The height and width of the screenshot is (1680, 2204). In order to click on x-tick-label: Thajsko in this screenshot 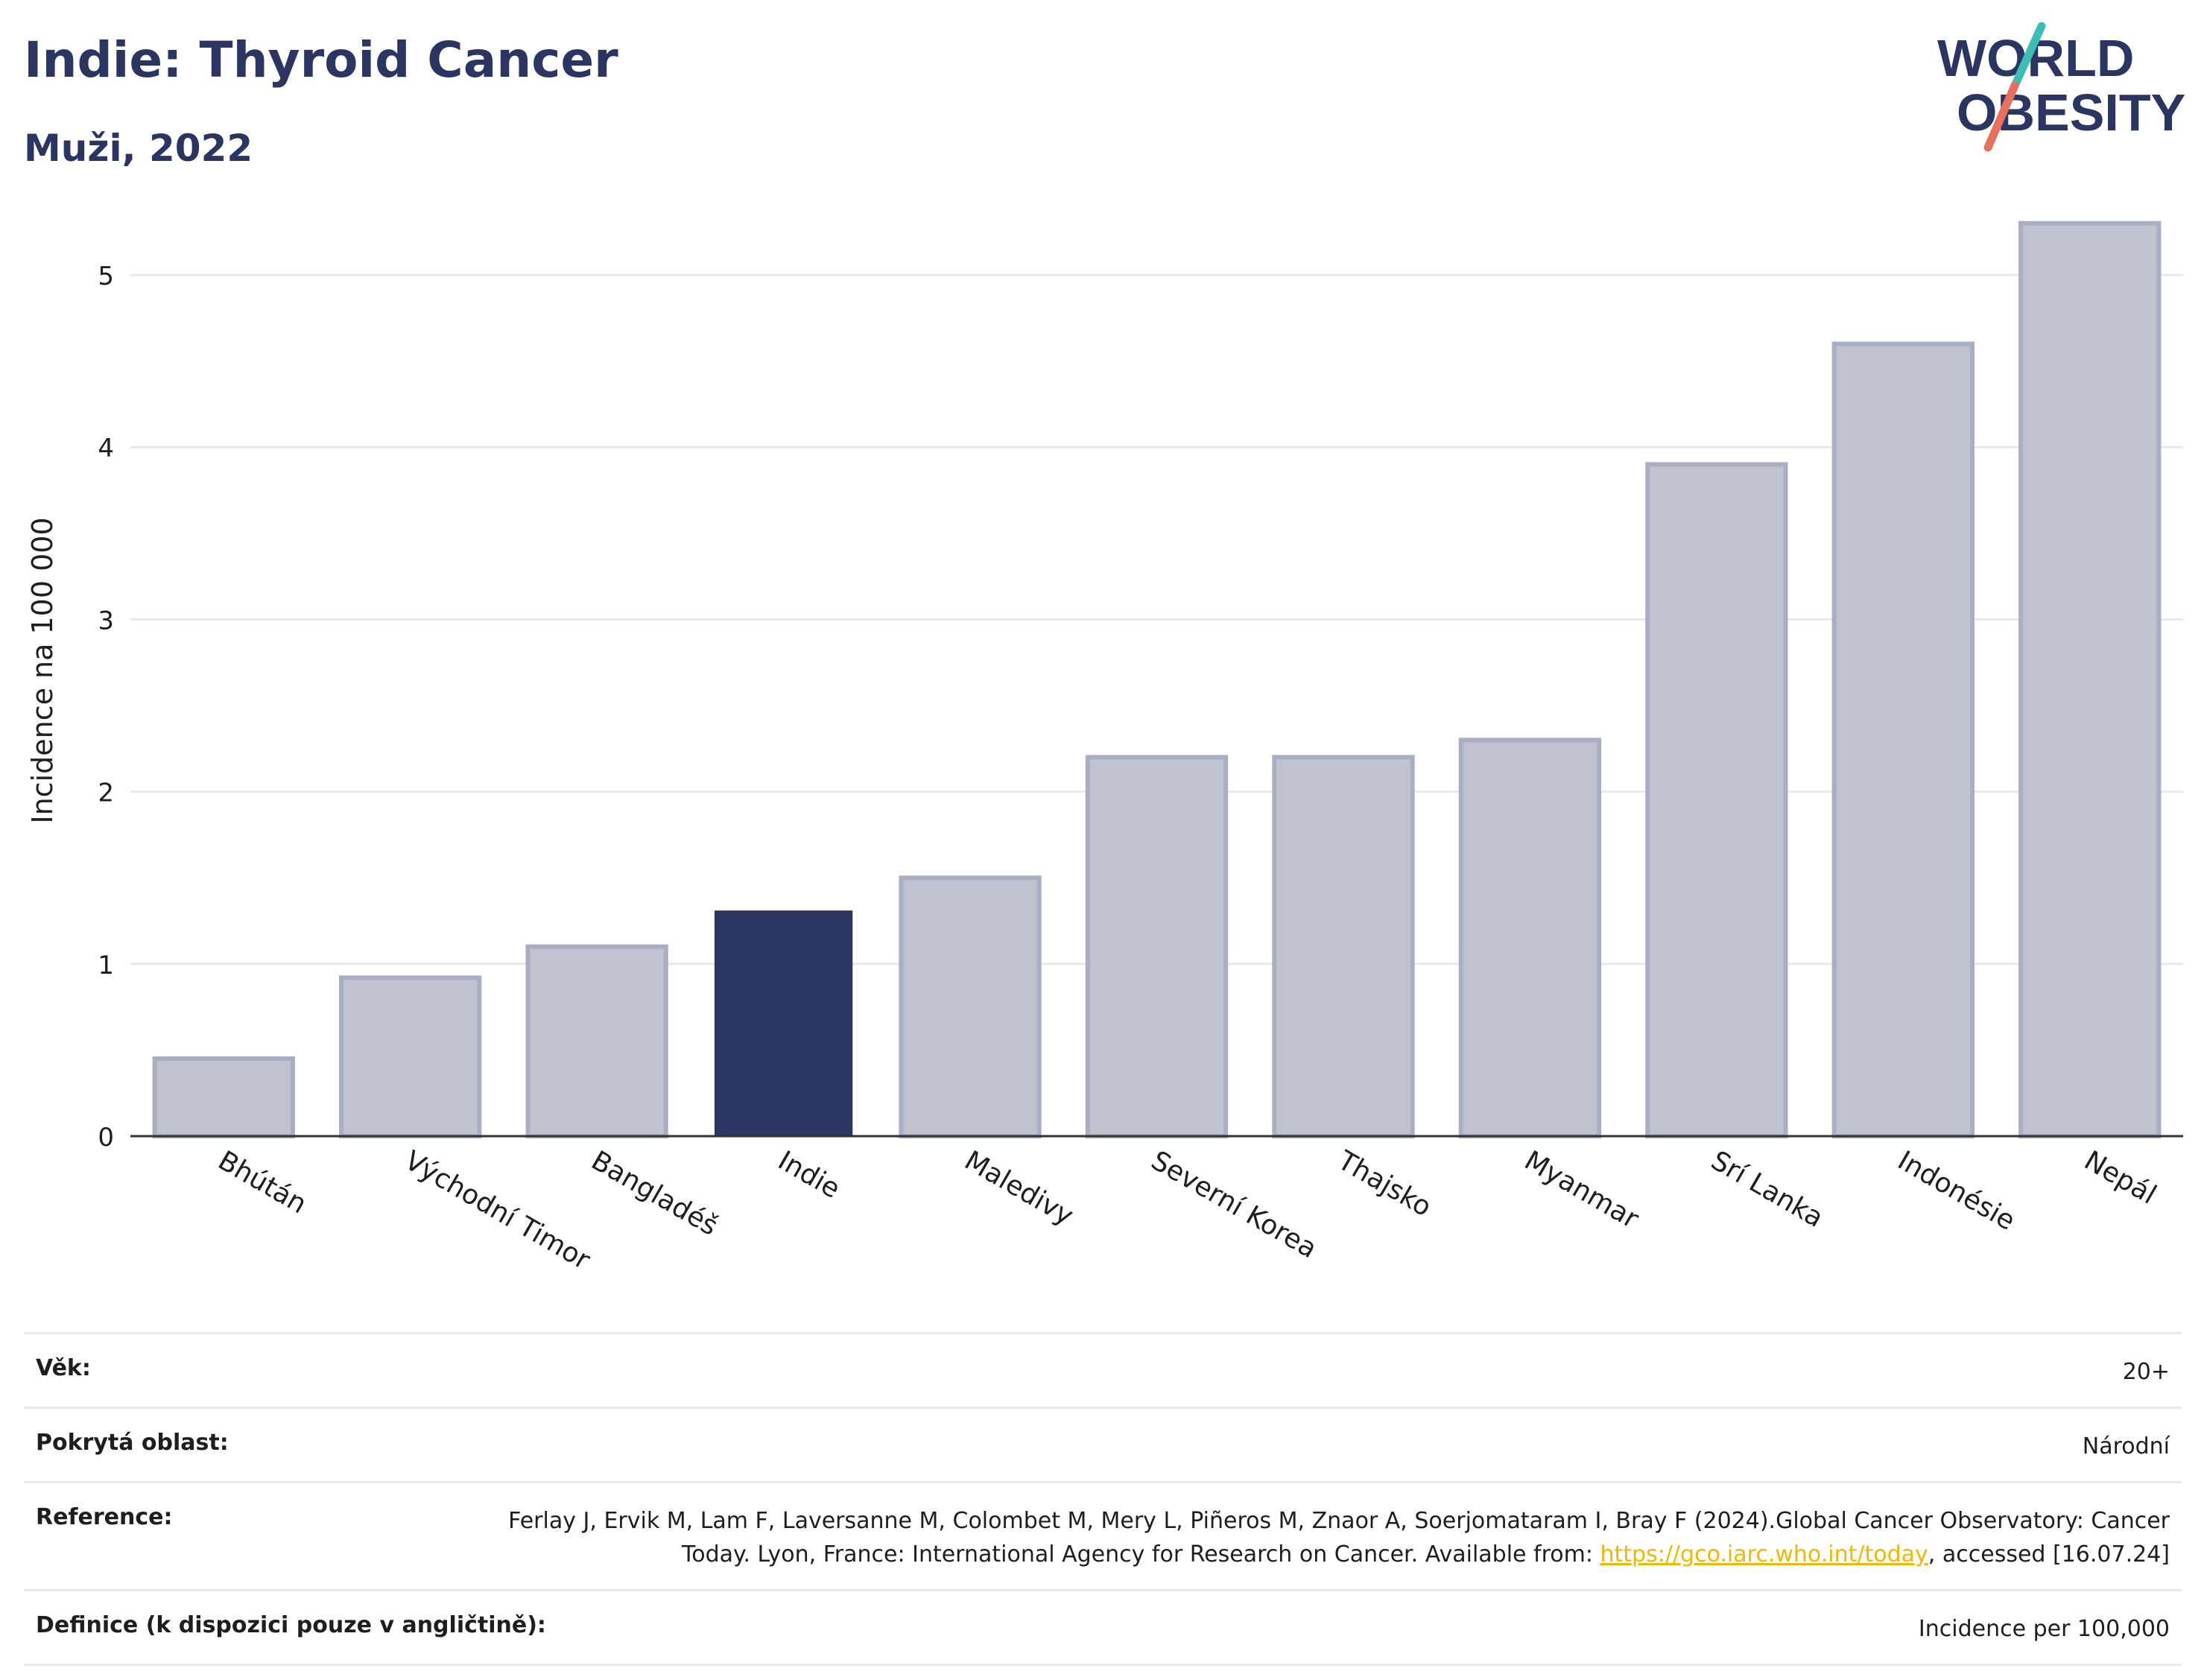, I will do `click(1384, 1184)`.